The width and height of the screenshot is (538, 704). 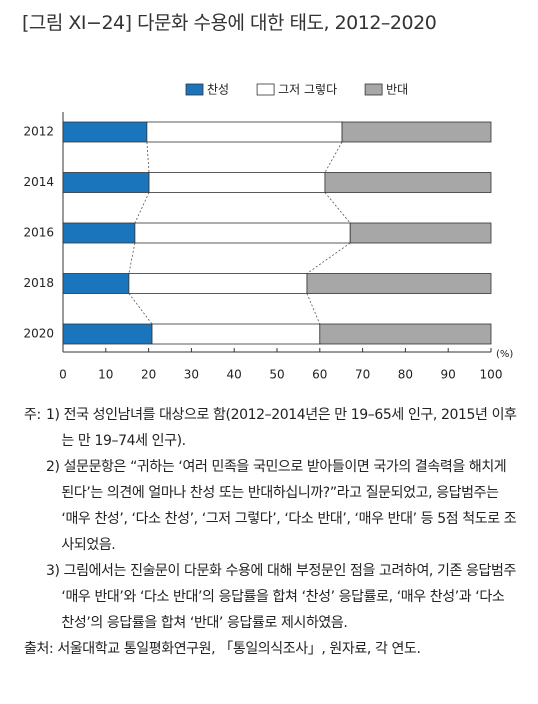 I want to click on x-tick-label: 30, so click(x=191, y=374).